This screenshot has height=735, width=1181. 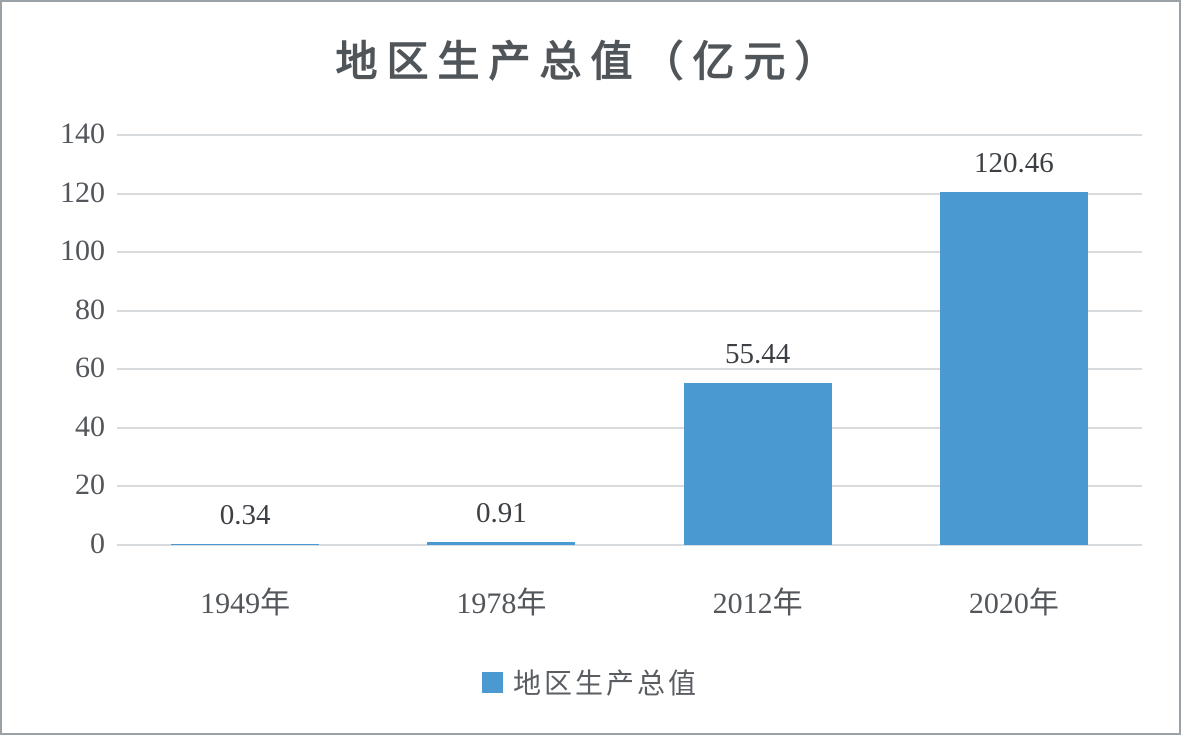 What do you see at coordinates (590, 63) in the screenshot?
I see `chart-title: 地区生产总值（亿元）` at bounding box center [590, 63].